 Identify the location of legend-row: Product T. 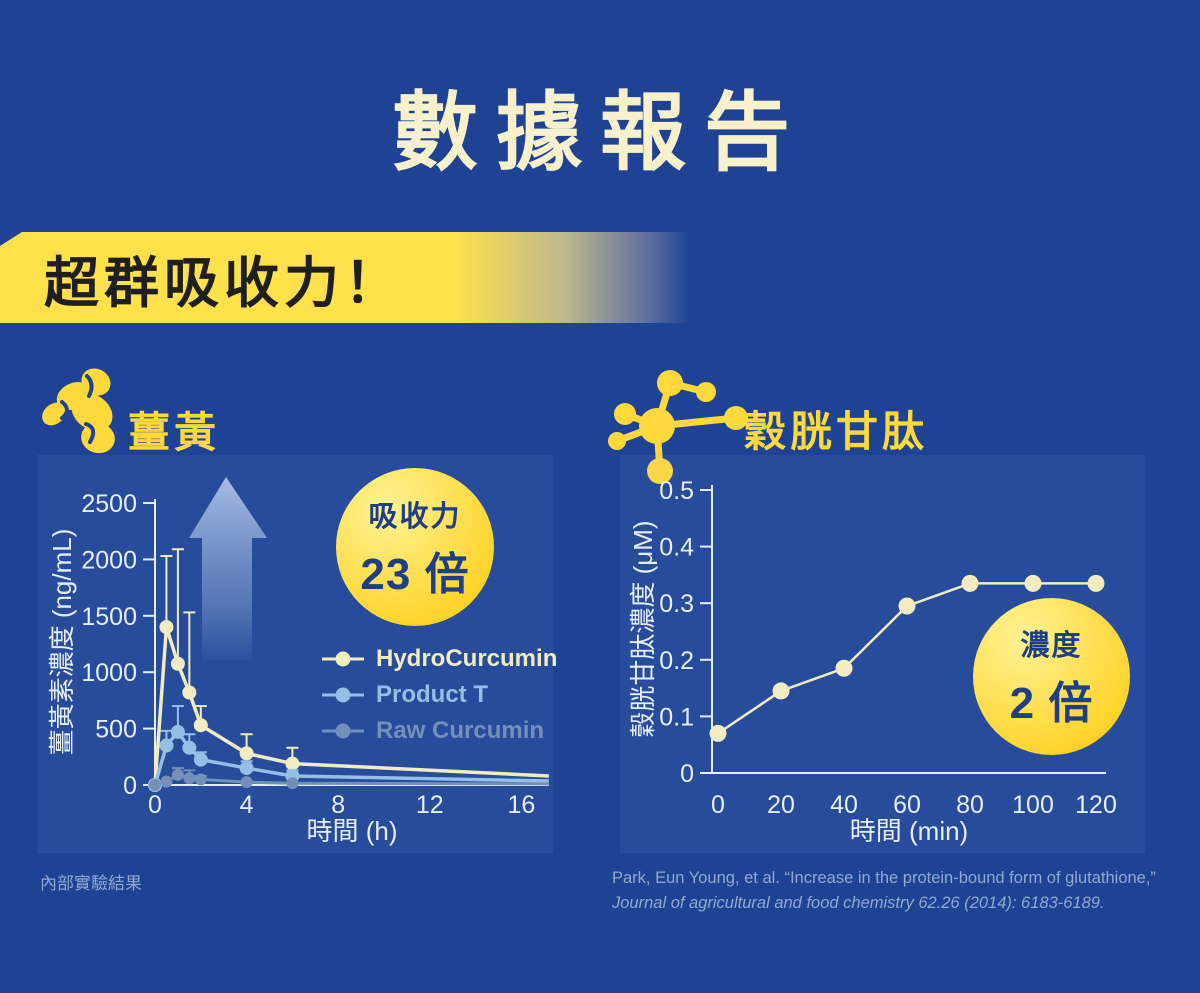
(439, 694).